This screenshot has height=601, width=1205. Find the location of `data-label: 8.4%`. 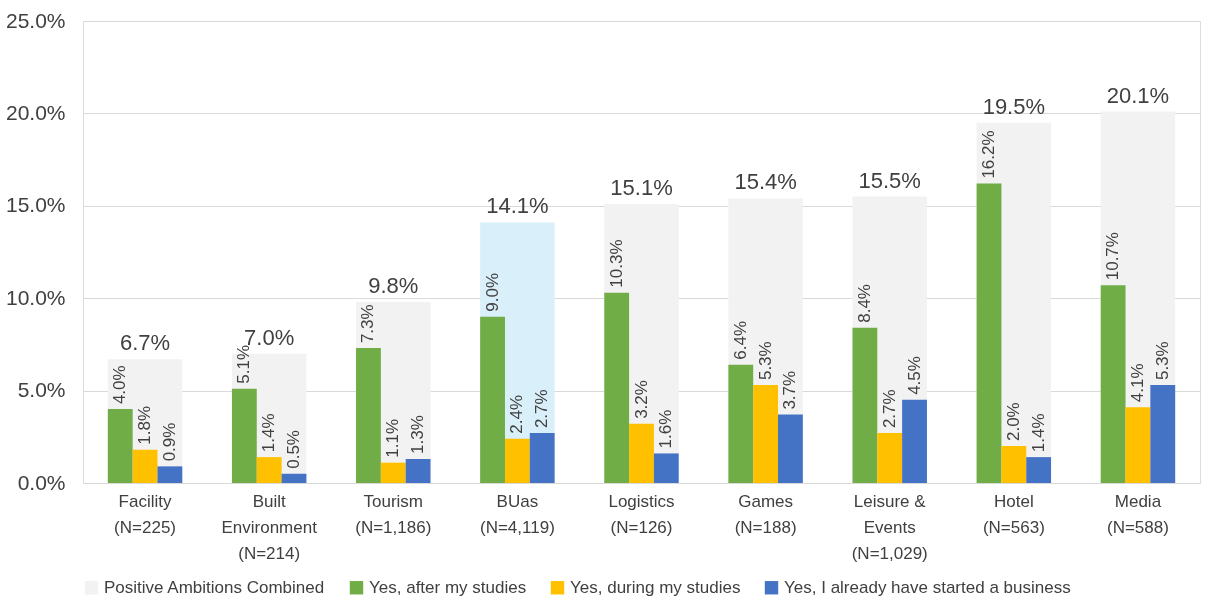

data-label: 8.4% is located at coordinates (864, 303).